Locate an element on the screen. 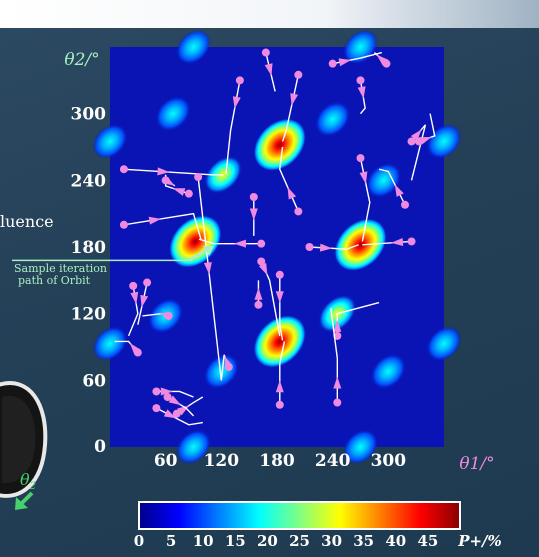 This screenshot has width=539, height=557. crystal-illustration is located at coordinates (24, 439).